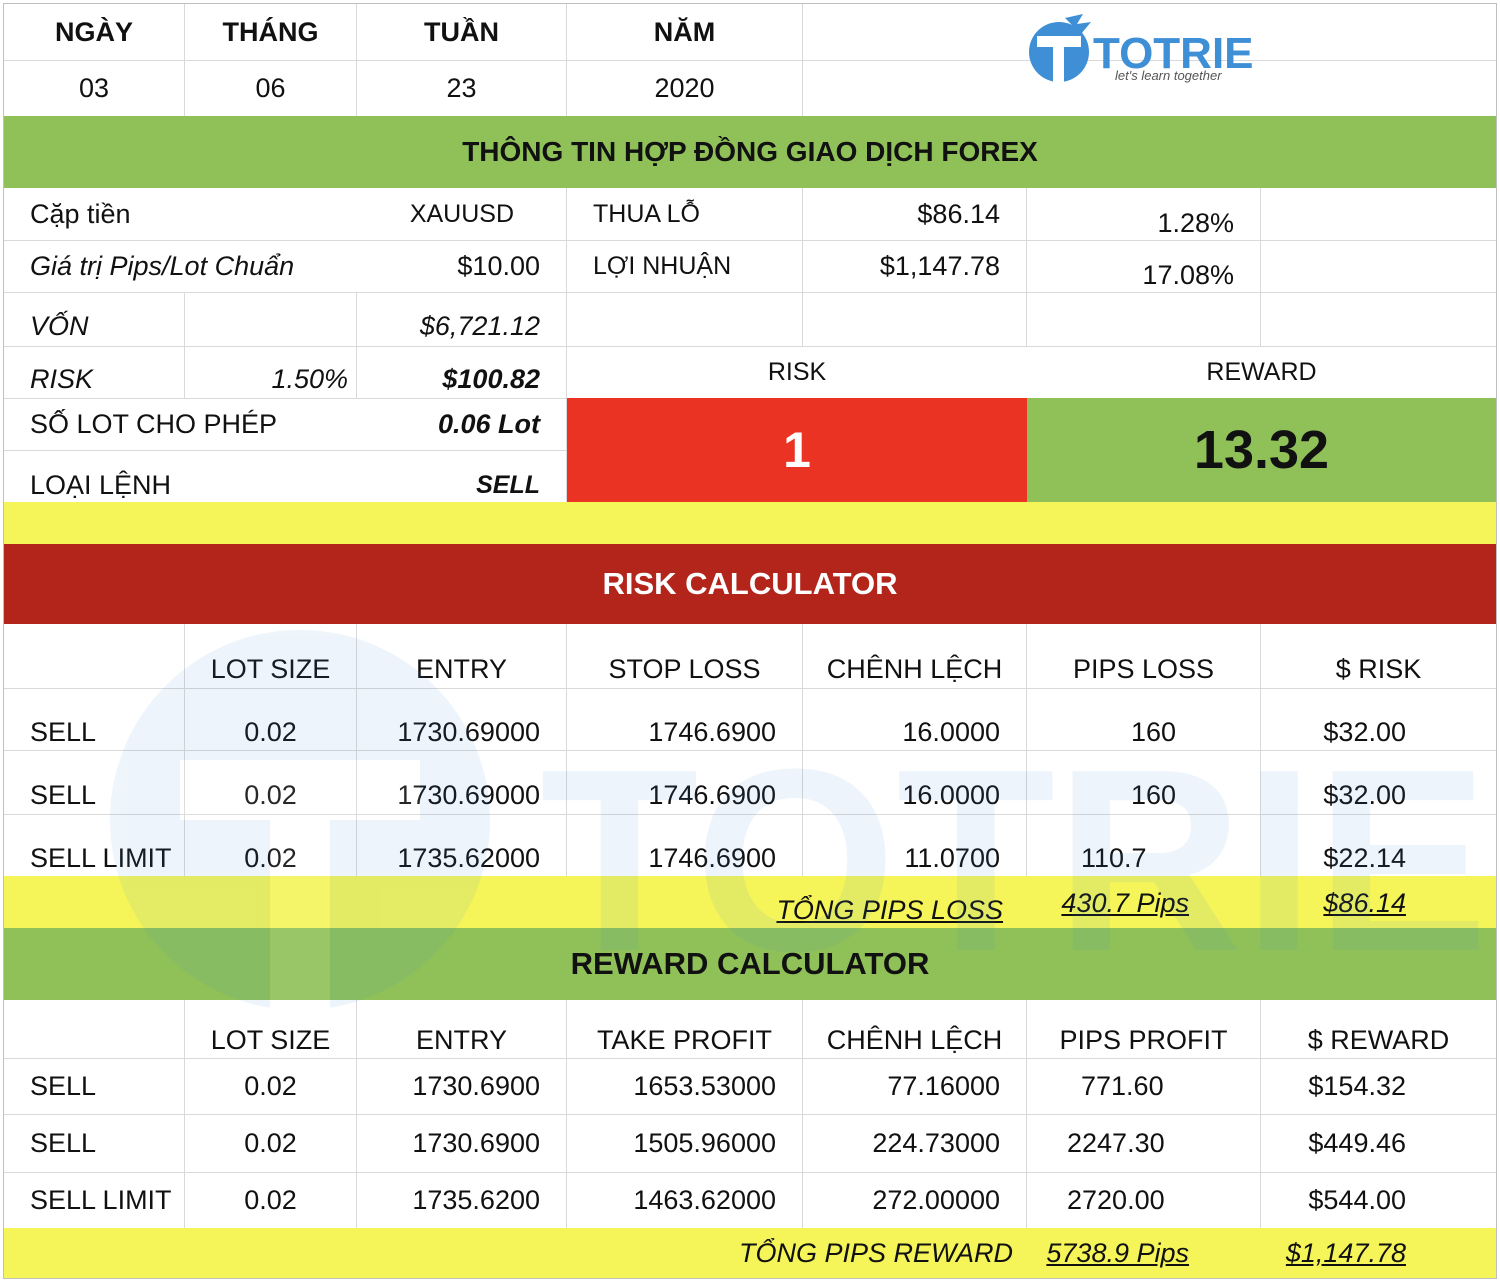 The width and height of the screenshot is (1500, 1282). Describe the element at coordinates (1125, 902) in the screenshot. I see `risk-total-pips: 430.7 Pips` at that location.